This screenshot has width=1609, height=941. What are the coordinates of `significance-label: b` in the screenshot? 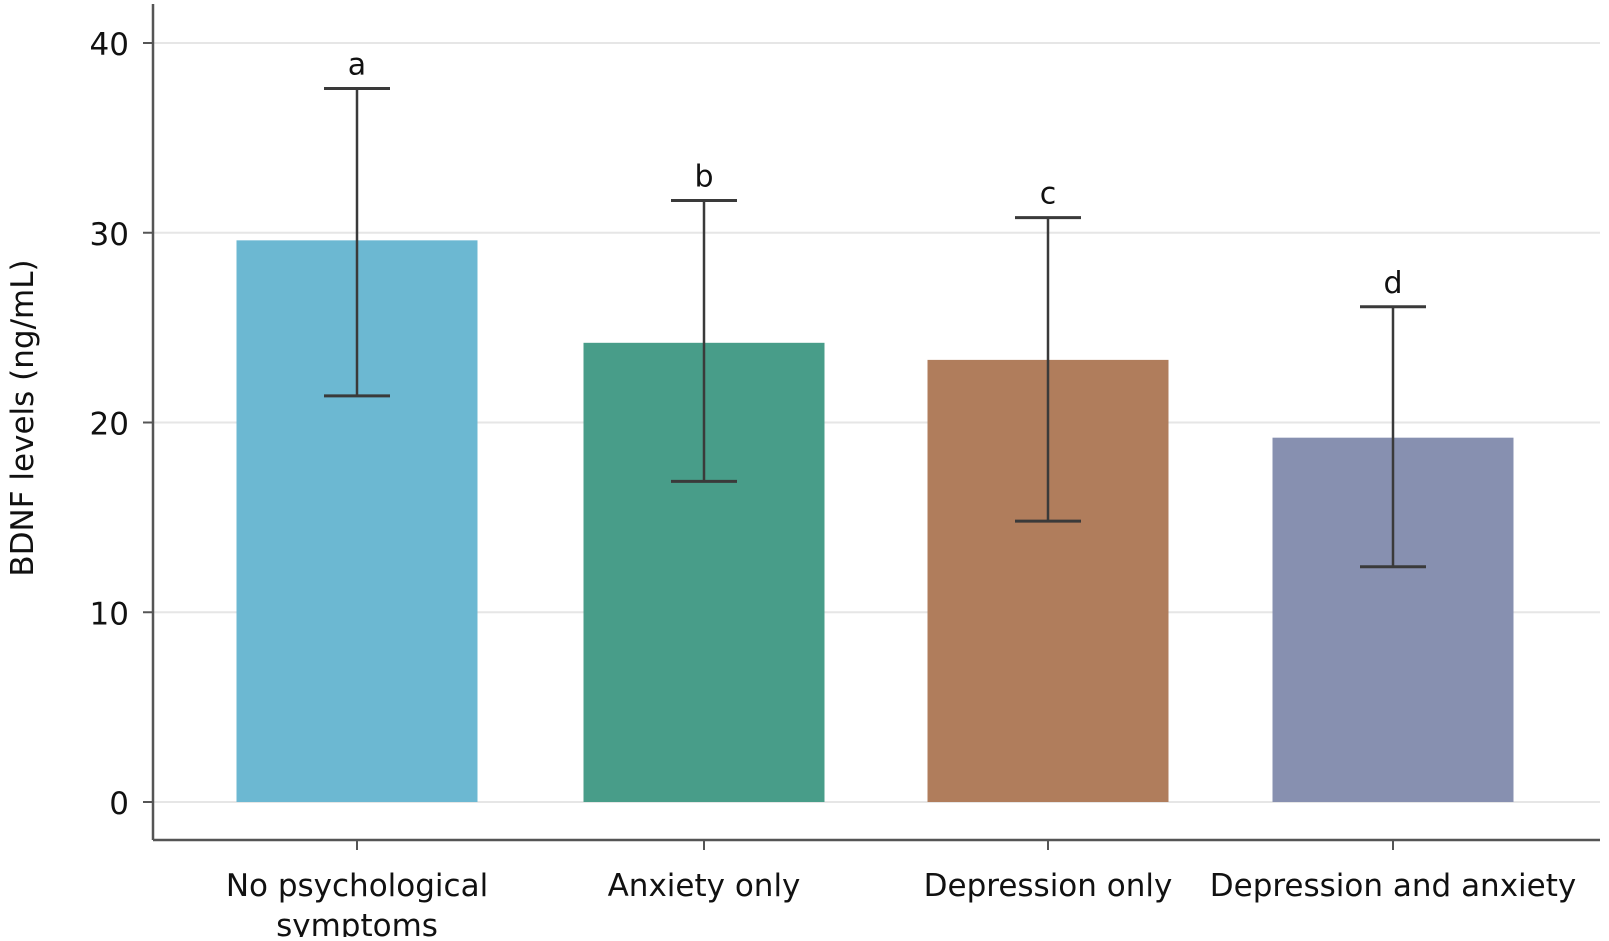 It's located at (703, 176).